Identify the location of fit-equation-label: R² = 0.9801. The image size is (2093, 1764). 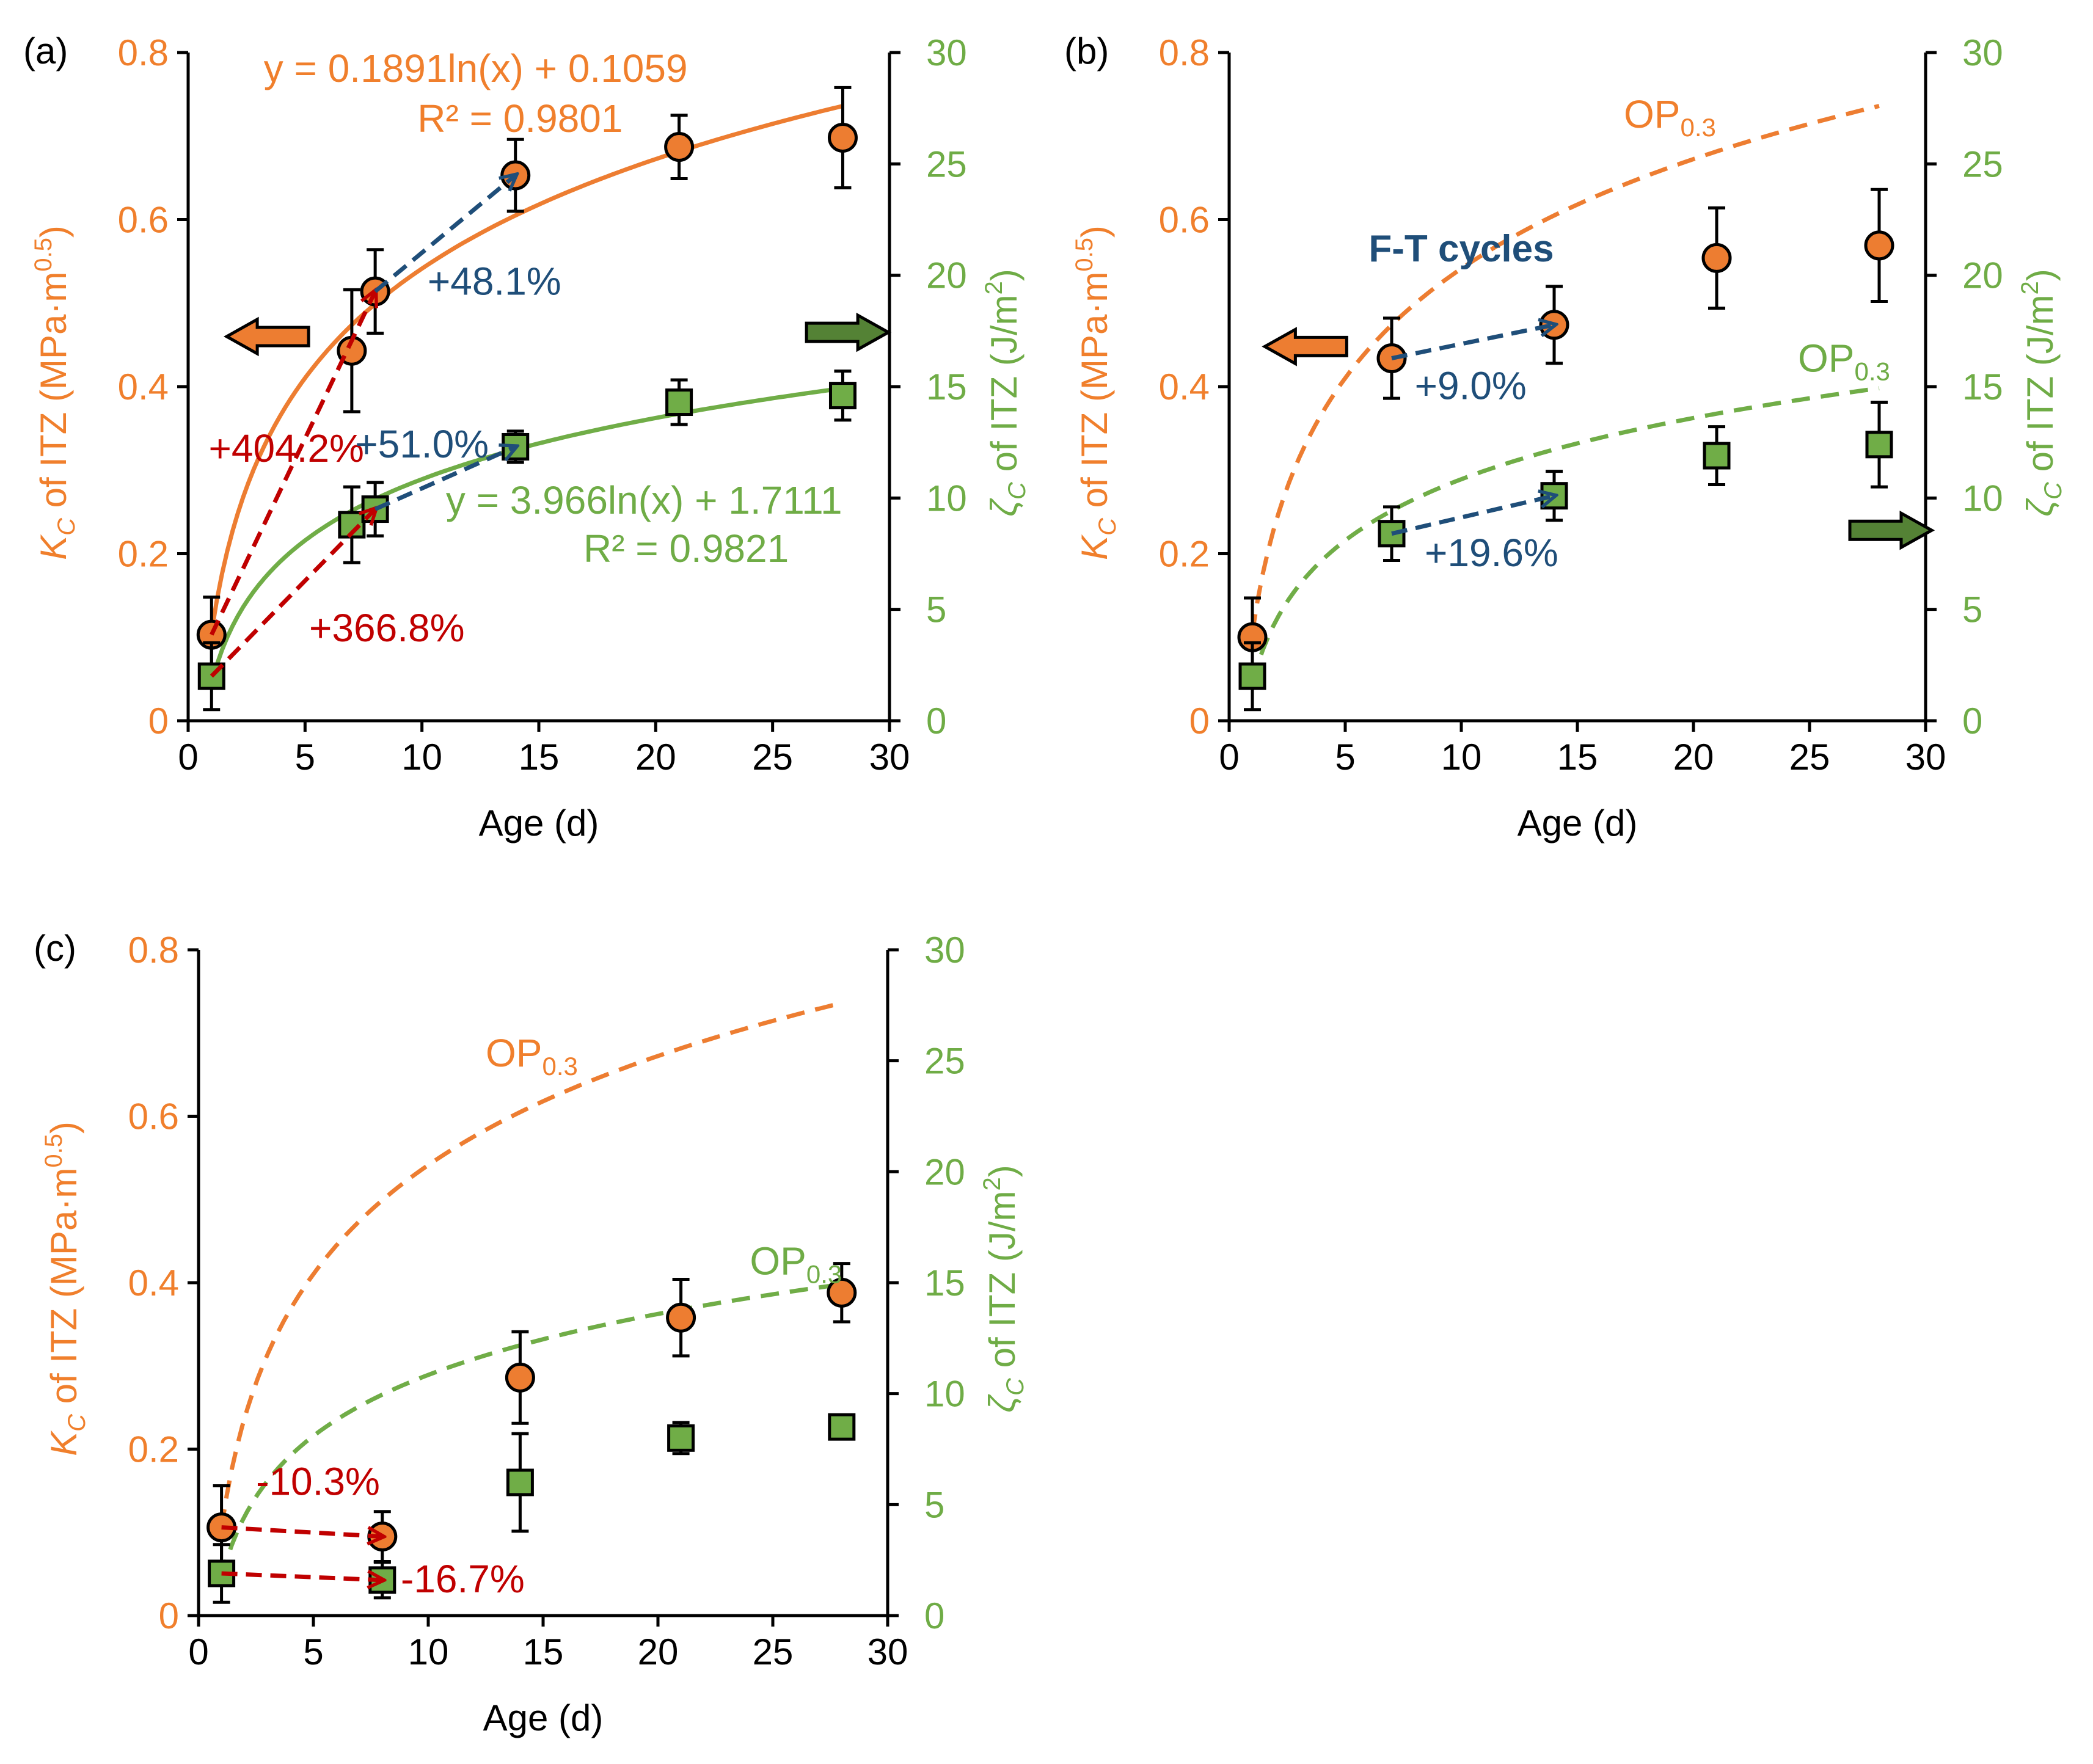
(520, 119).